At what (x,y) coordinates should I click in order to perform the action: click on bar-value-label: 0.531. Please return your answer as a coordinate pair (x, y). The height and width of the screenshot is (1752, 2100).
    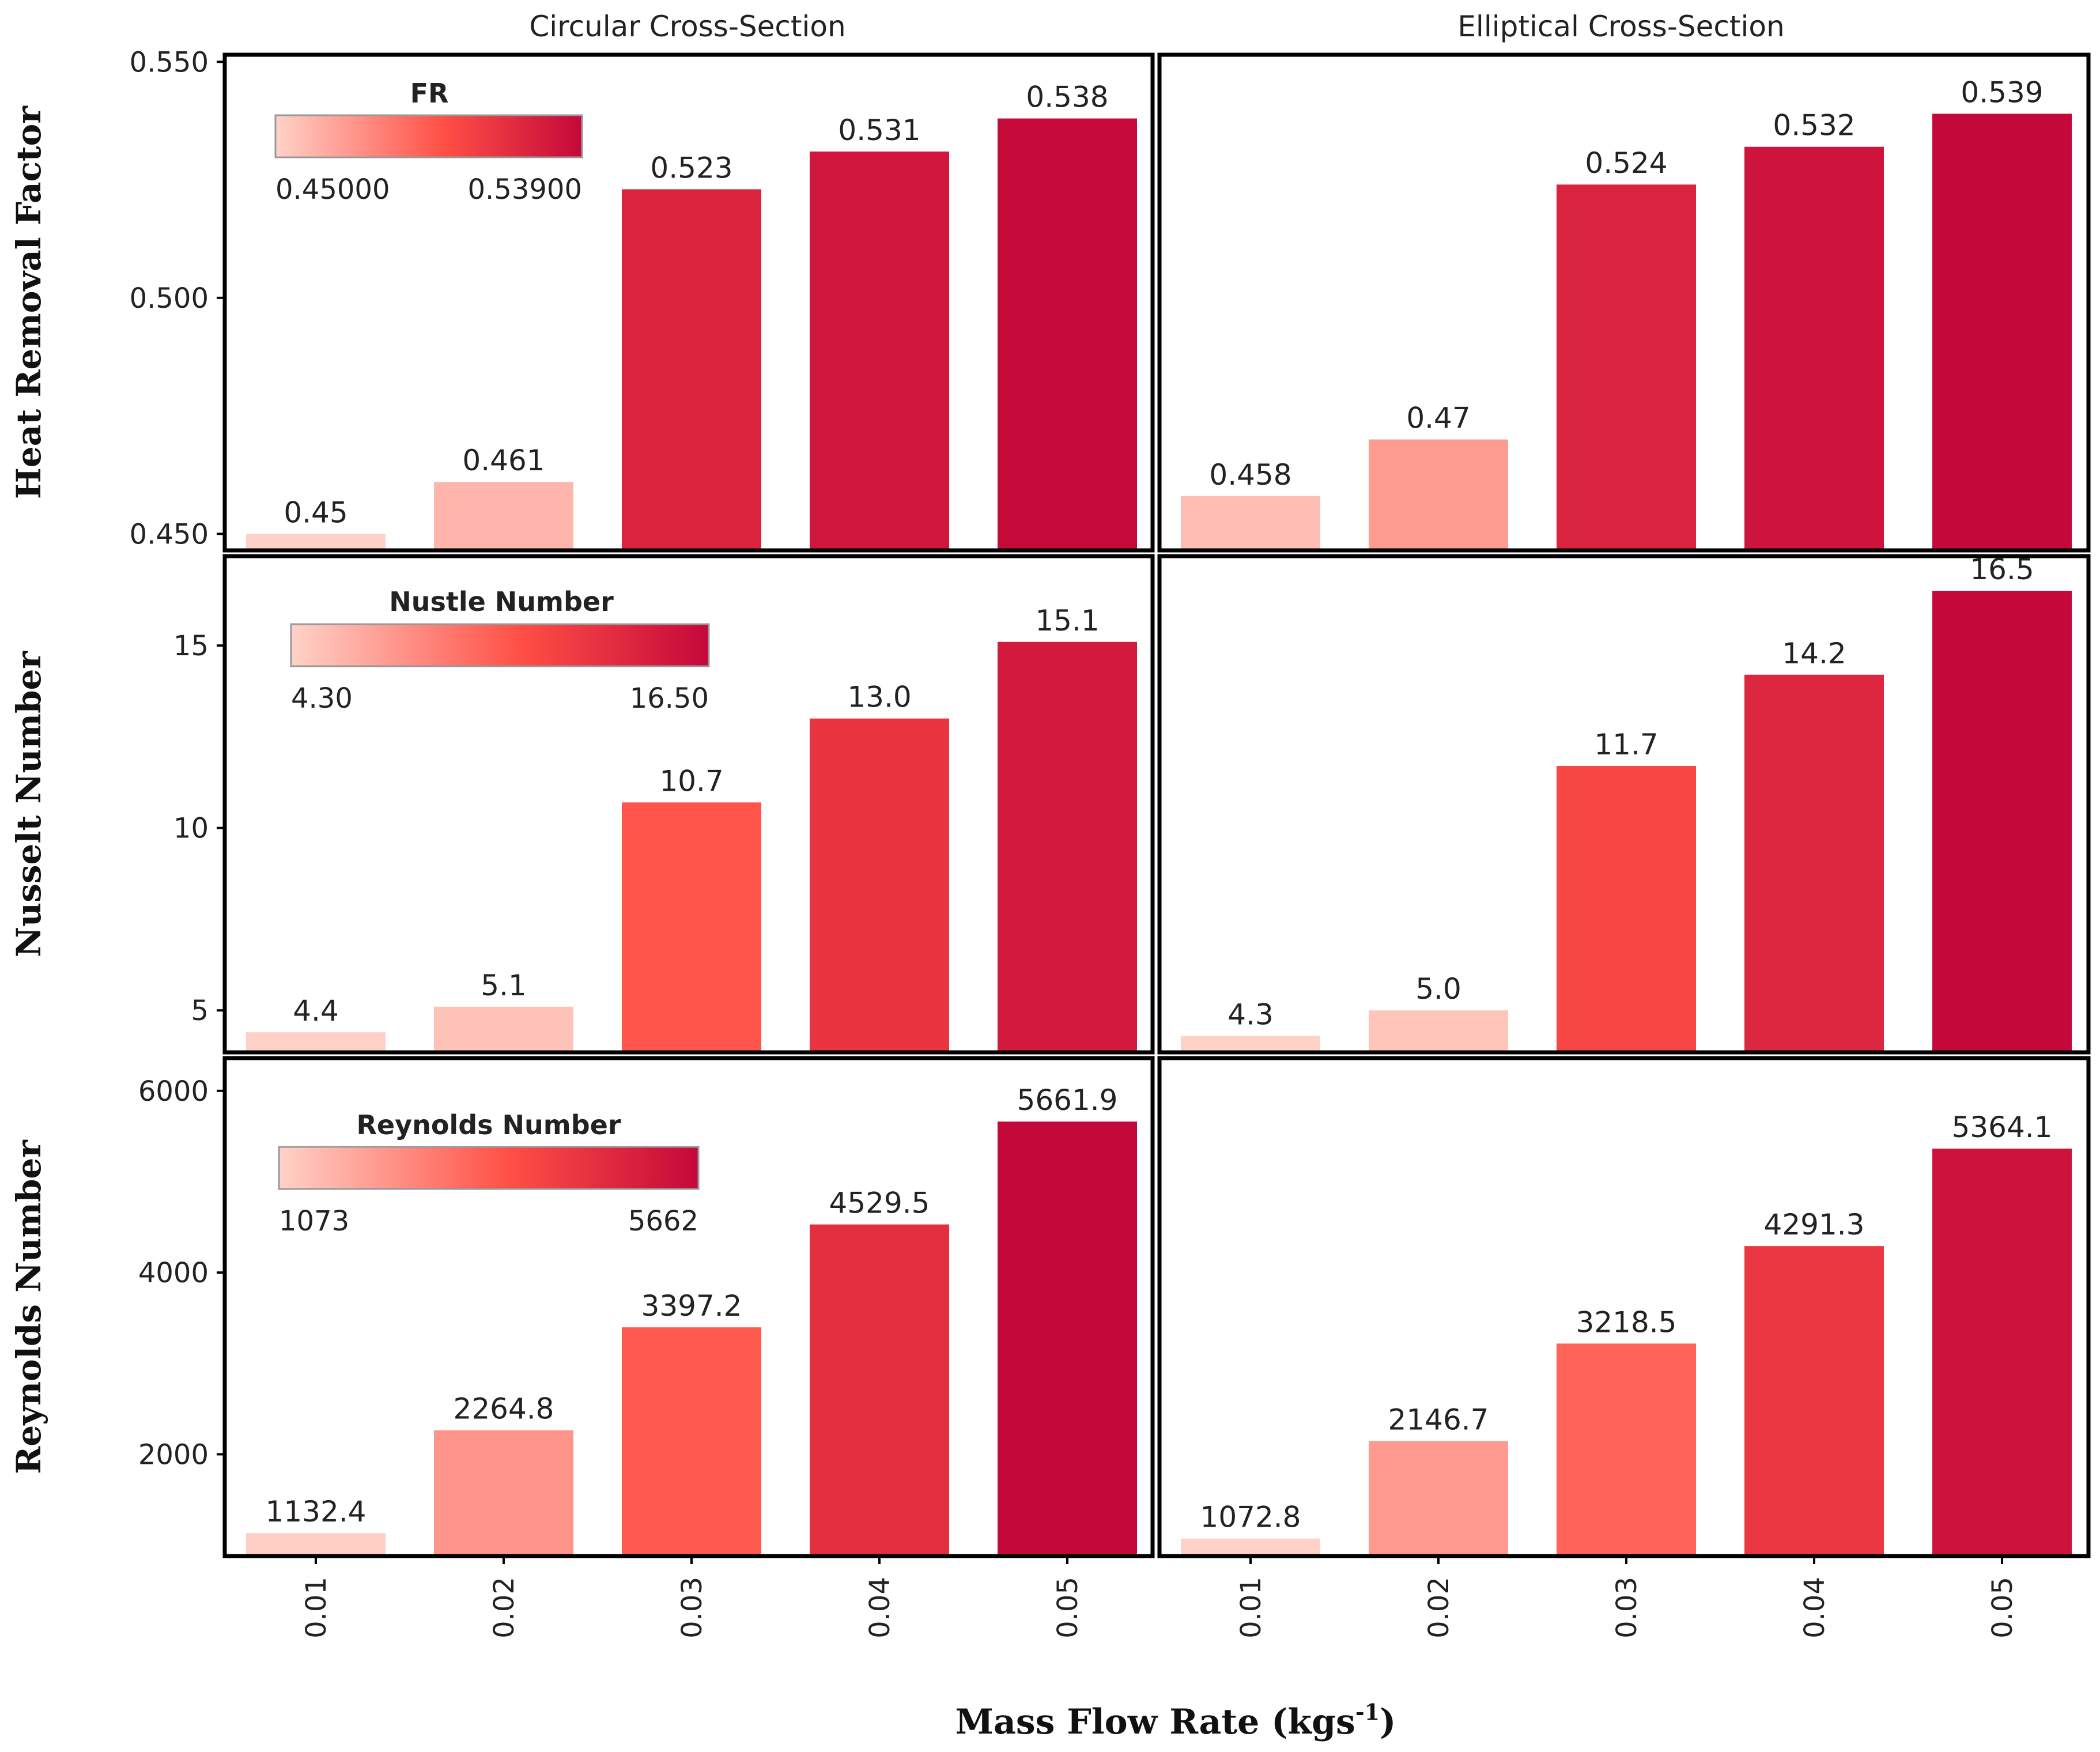
    Looking at the image, I should click on (879, 130).